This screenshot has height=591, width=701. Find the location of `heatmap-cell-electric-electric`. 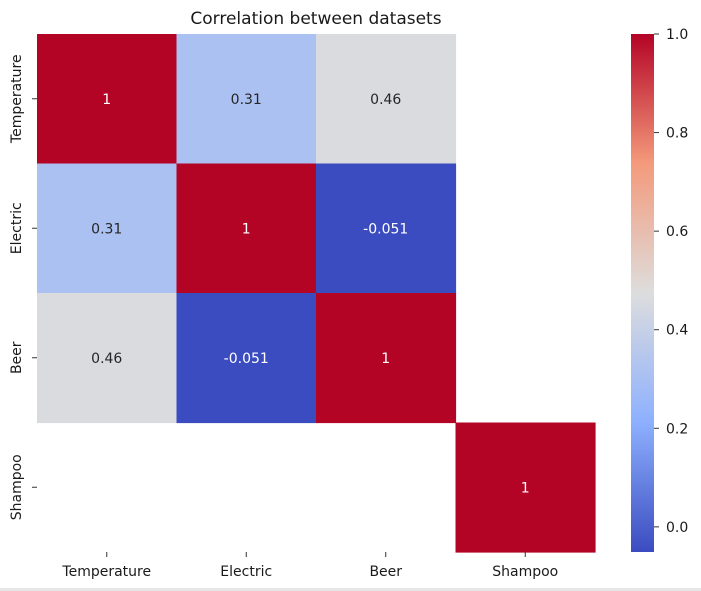

heatmap-cell-electric-electric is located at coordinates (246, 228).